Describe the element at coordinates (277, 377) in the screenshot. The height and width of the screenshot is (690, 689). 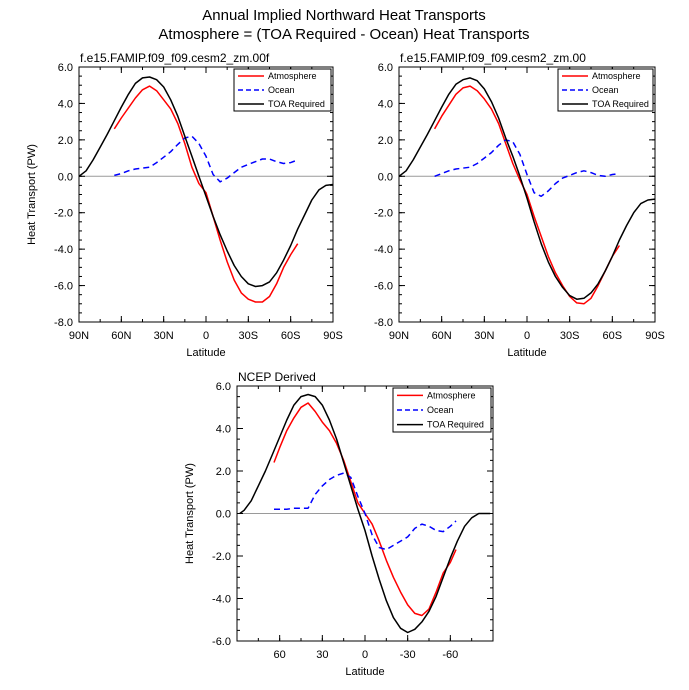
I see `panel-title: NCEP Derived` at that location.